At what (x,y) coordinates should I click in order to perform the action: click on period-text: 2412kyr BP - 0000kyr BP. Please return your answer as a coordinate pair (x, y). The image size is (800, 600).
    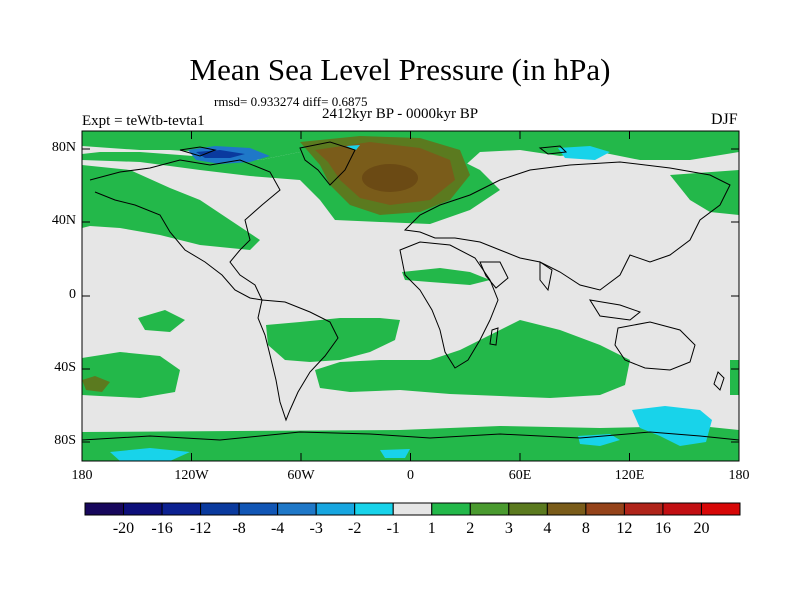
    Looking at the image, I should click on (400, 114).